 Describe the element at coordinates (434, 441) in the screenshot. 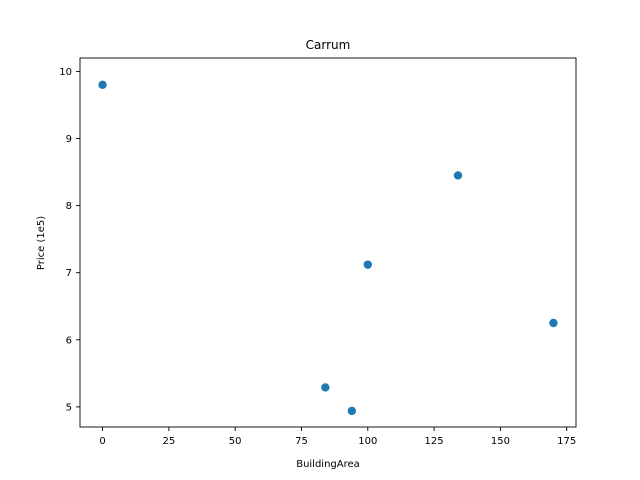

I see `x-tick-label-5: 125` at that location.